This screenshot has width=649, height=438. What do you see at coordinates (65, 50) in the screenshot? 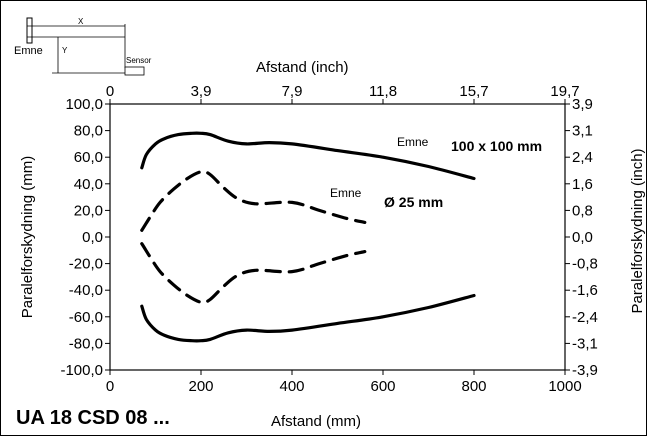
I see `inset-y-label: Y` at bounding box center [65, 50].